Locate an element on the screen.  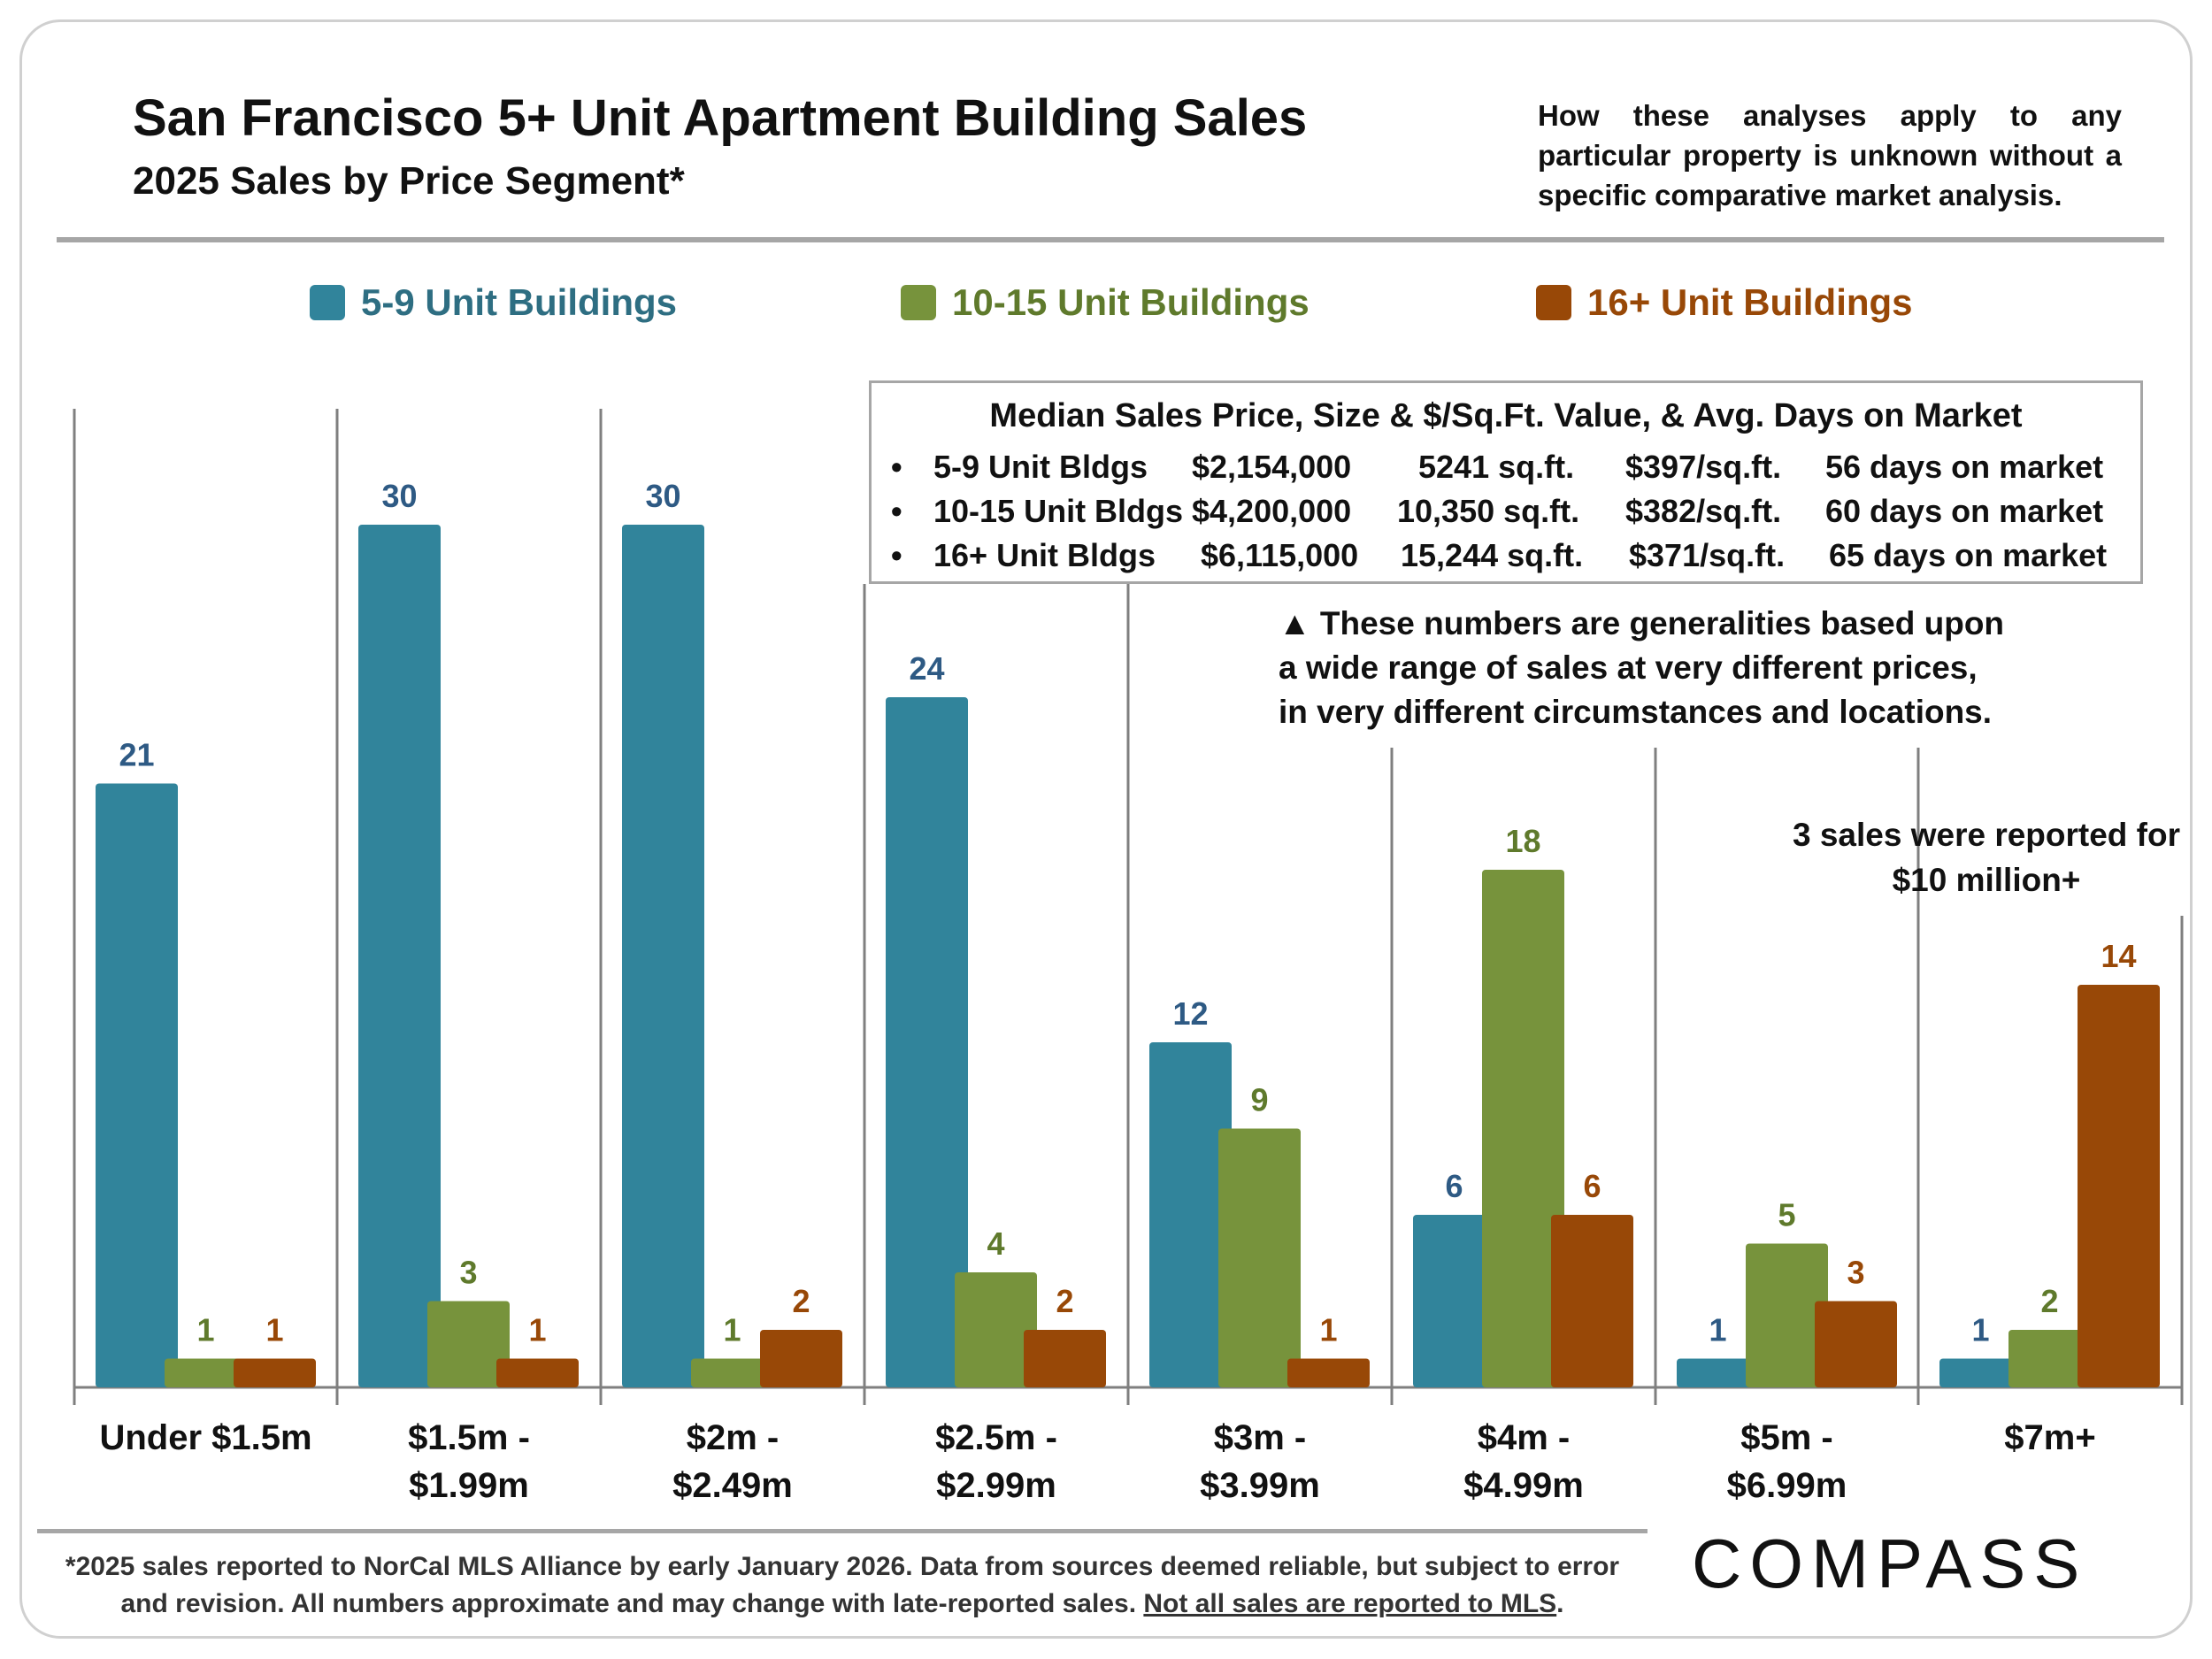
data-label: 5 is located at coordinates (1787, 1215).